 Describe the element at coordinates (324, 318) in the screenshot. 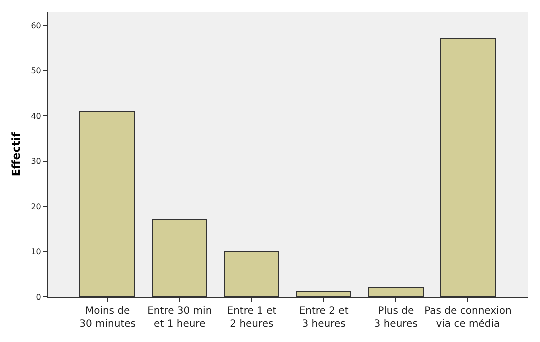

I see `x-tick-label: Entre 2 et 3 heures` at that location.